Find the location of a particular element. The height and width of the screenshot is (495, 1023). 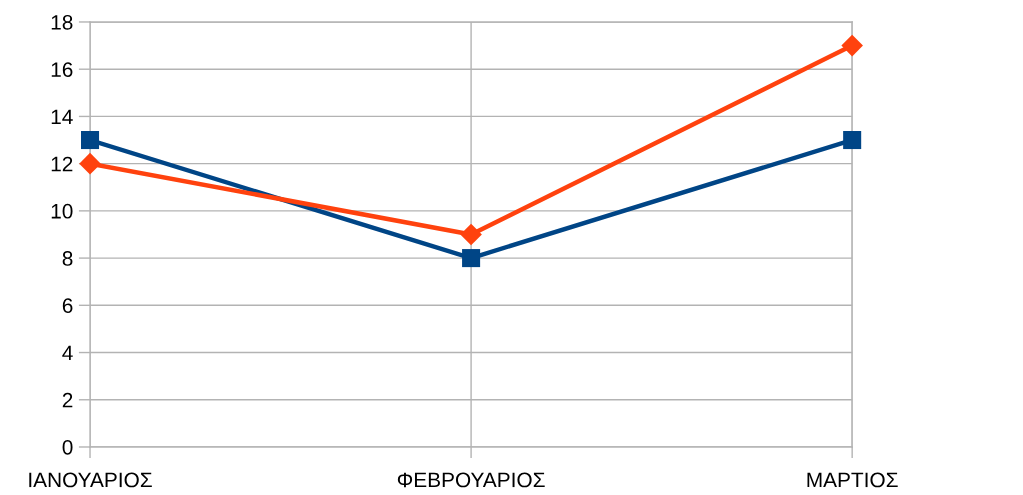

y-tick-label: 10 is located at coordinates (62, 211).